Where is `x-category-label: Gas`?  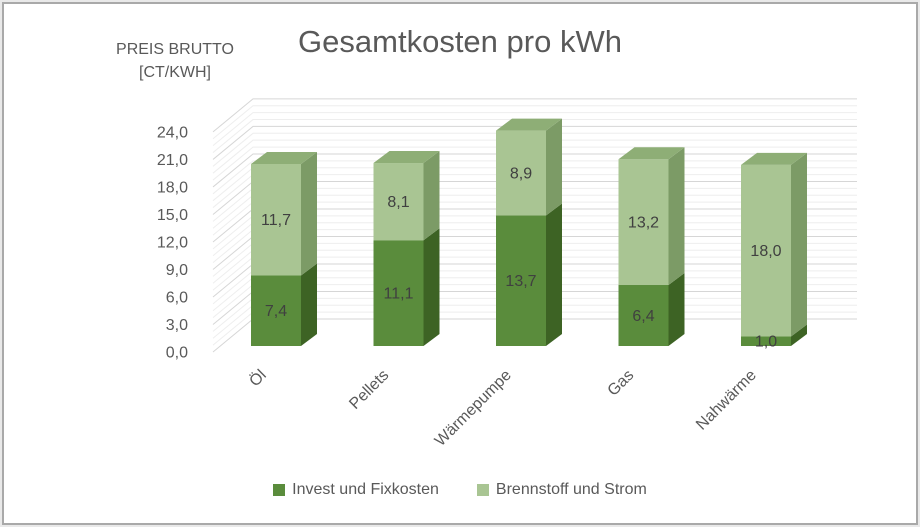
x-category-label: Gas is located at coordinates (621, 383).